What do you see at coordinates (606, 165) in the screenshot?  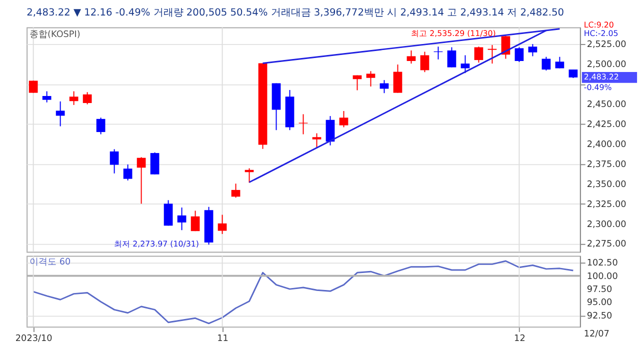 I see `y-tick-label: 2,375.00` at bounding box center [606, 165].